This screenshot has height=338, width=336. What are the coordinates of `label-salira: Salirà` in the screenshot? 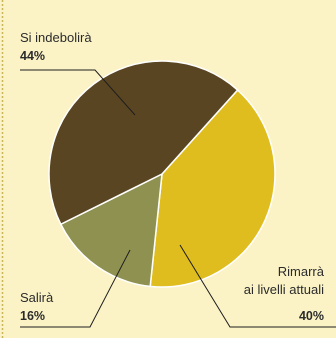 It's located at (37, 297).